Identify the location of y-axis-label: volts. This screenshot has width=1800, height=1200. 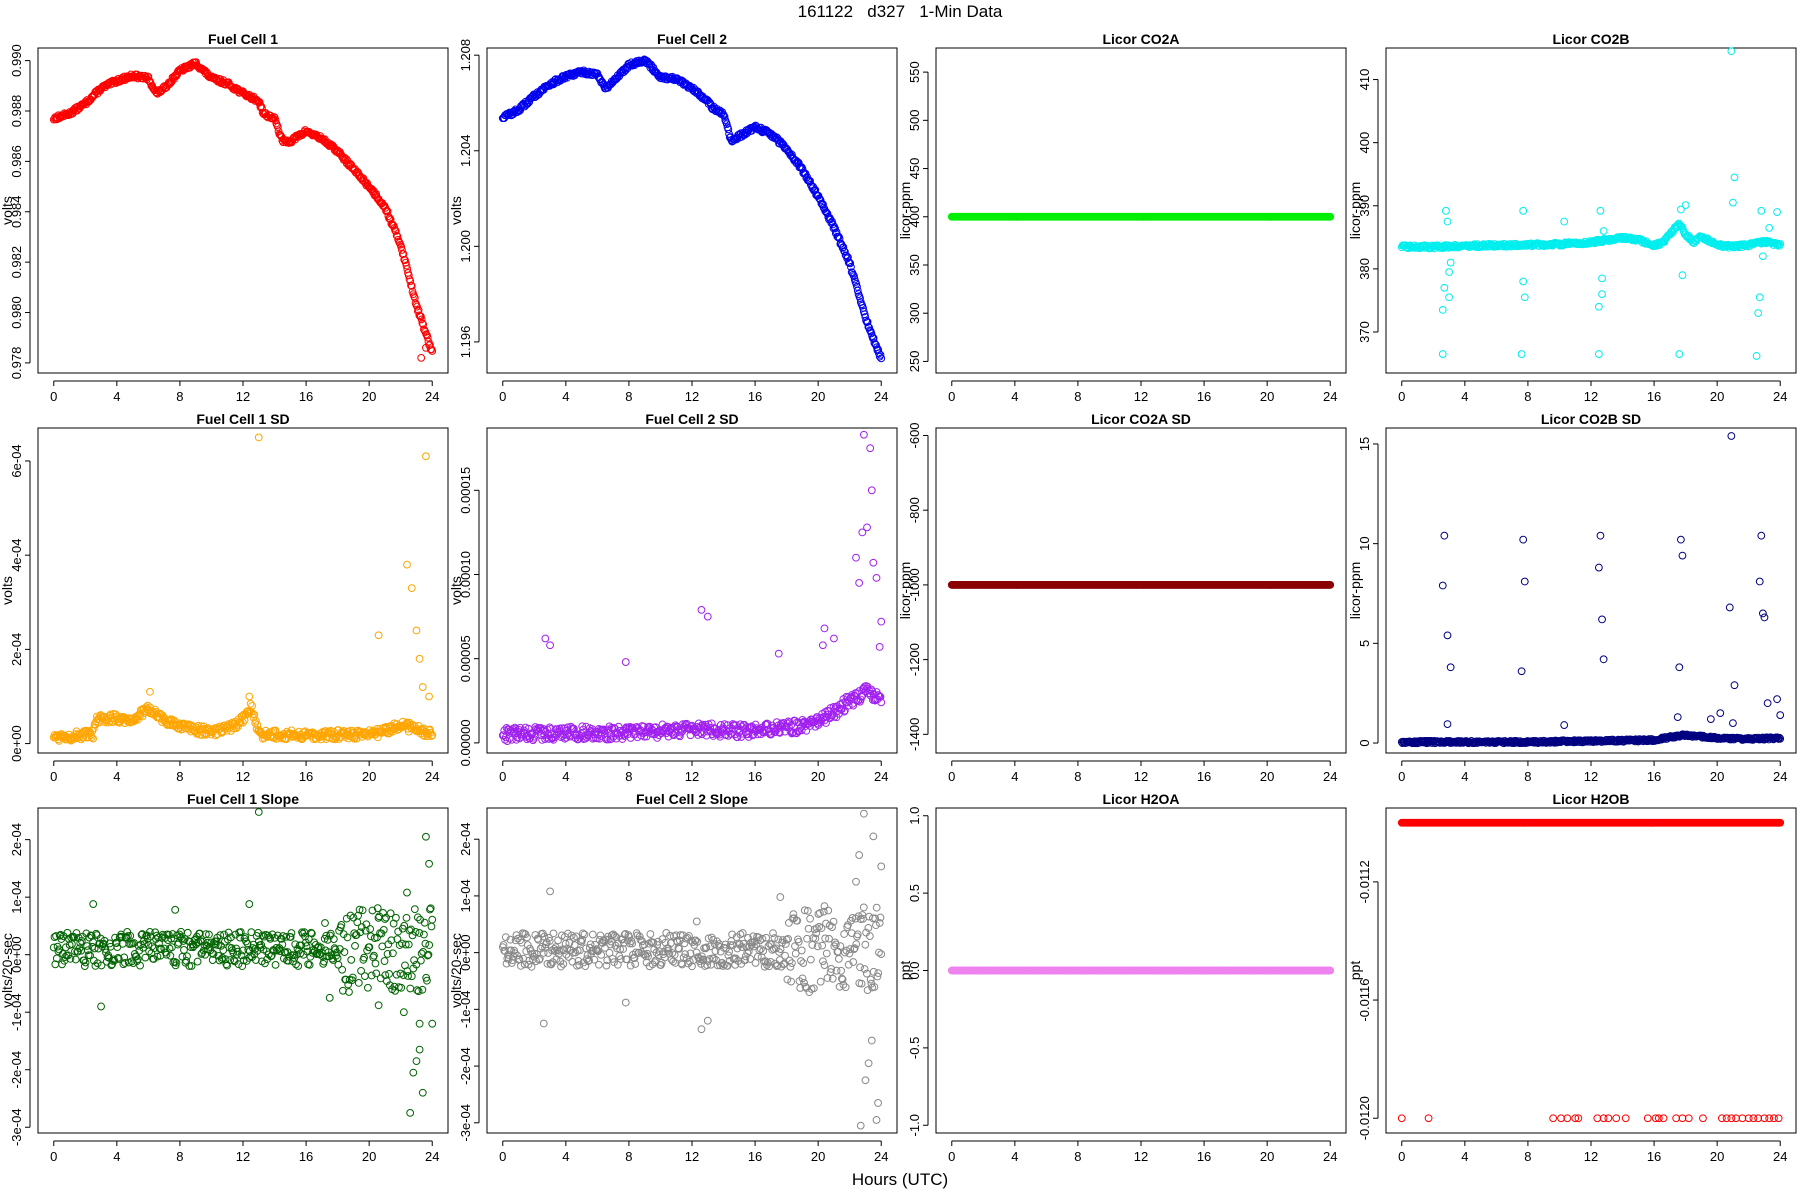
(7, 590).